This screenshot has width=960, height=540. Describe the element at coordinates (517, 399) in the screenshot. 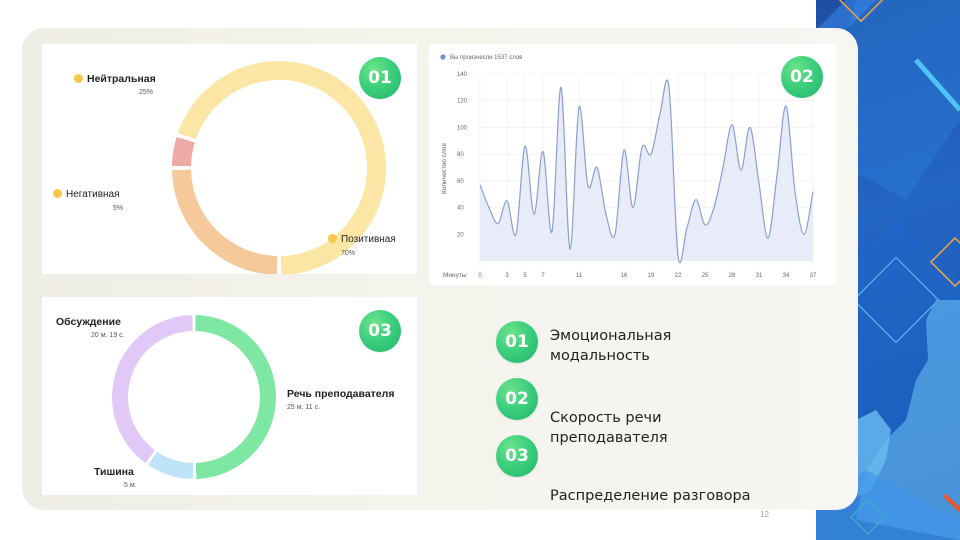

I see `legend-badge-2: 02` at that location.